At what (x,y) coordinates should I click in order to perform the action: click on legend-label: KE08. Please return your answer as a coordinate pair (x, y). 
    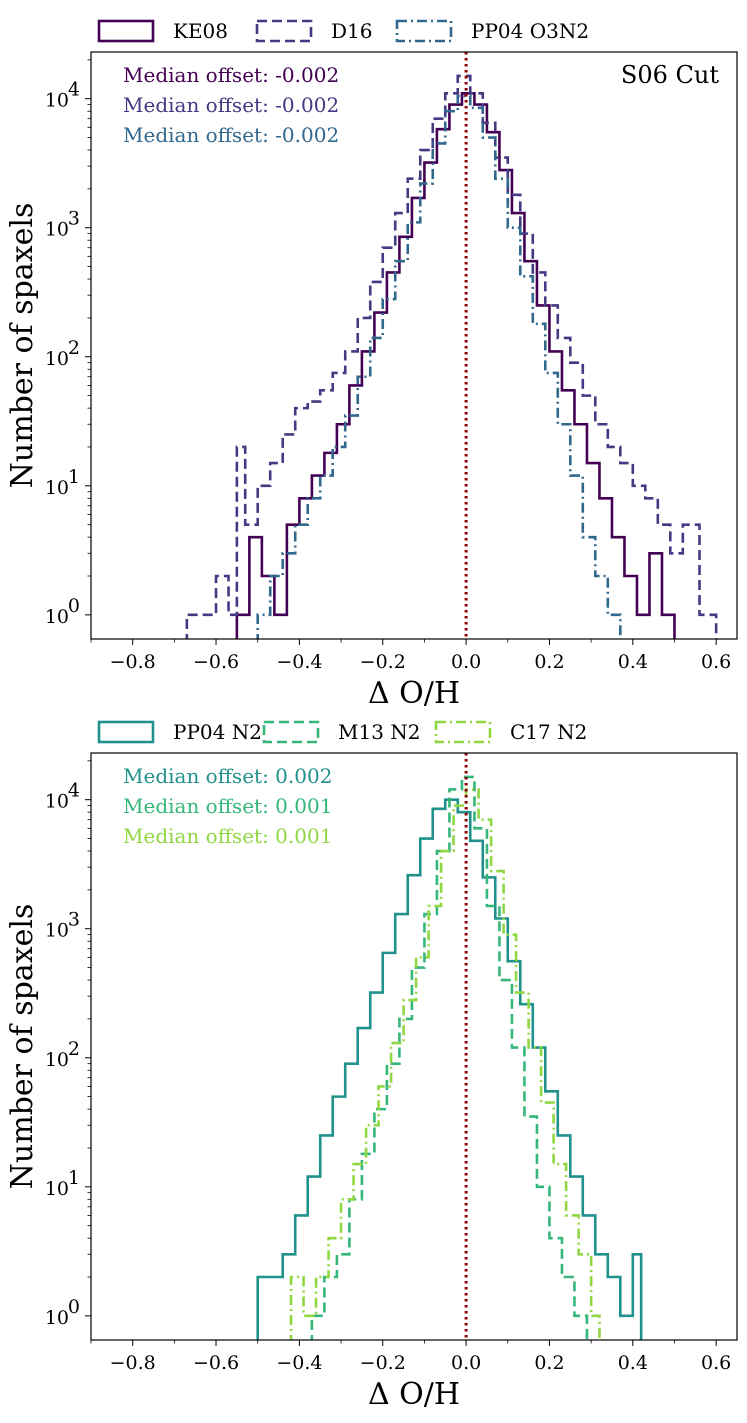
    Looking at the image, I should click on (200, 31).